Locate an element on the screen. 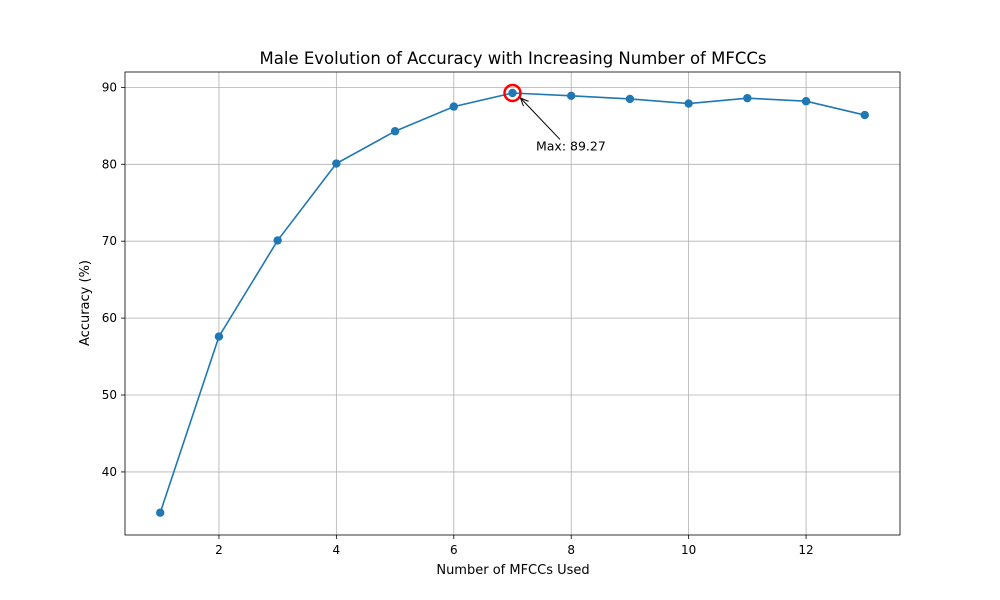 The width and height of the screenshot is (1000, 600). x-tick-label: 10 is located at coordinates (688, 550).